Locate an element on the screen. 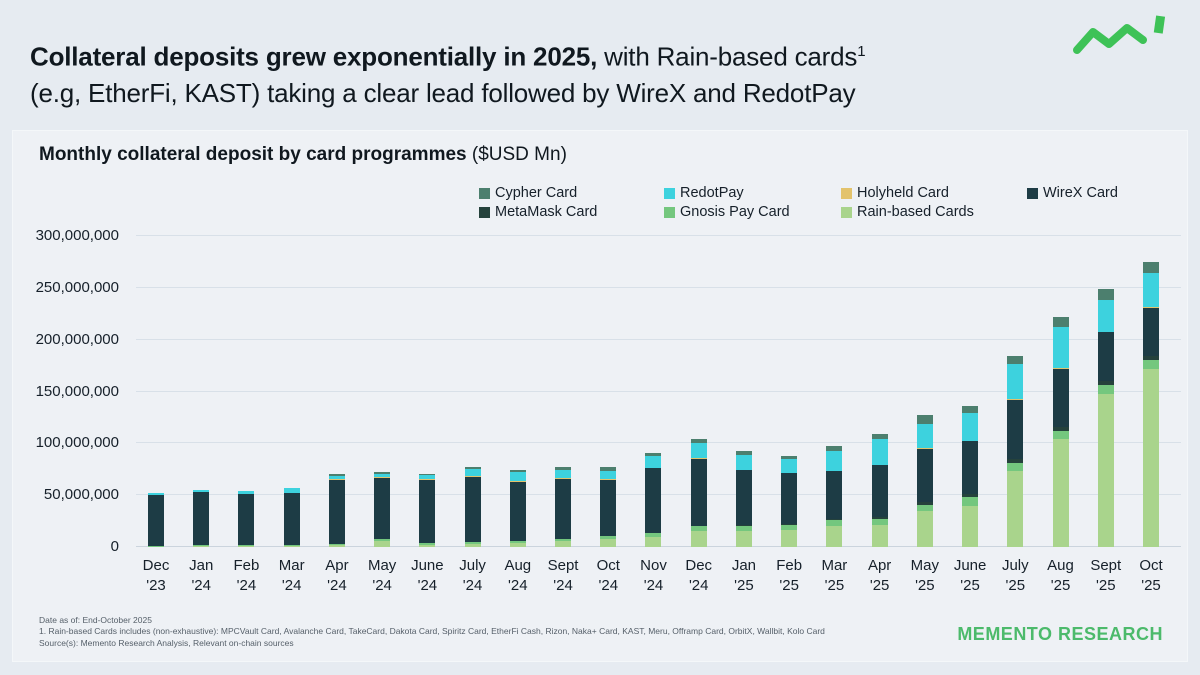 The width and height of the screenshot is (1200, 675). x-tick-month: May is located at coordinates (925, 565).